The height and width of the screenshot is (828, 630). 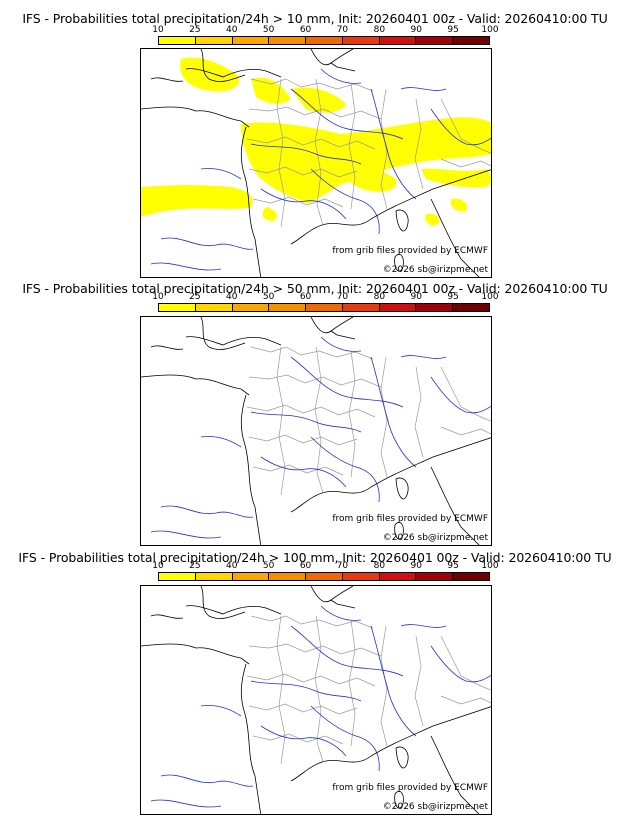 What do you see at coordinates (410, 519) in the screenshot?
I see `source-credit: from grib files provided by ECMWF` at bounding box center [410, 519].